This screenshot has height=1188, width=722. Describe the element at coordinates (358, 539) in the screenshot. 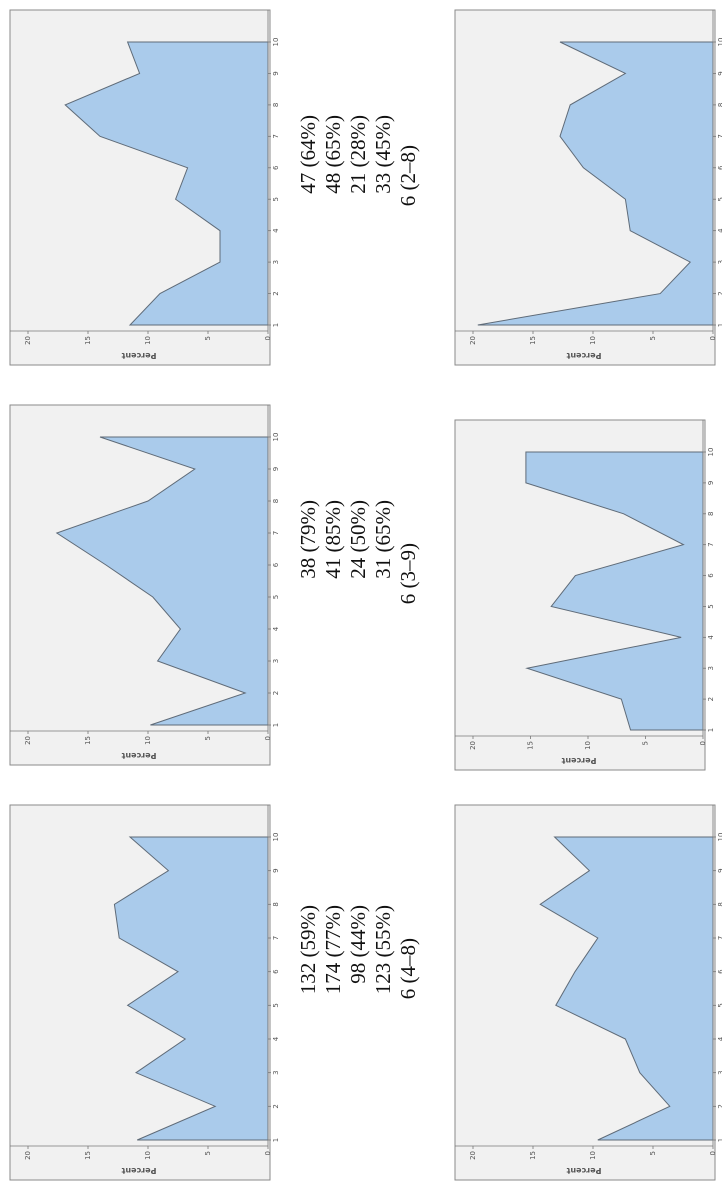

I see `summary-text: 24 (50%)` at that location.